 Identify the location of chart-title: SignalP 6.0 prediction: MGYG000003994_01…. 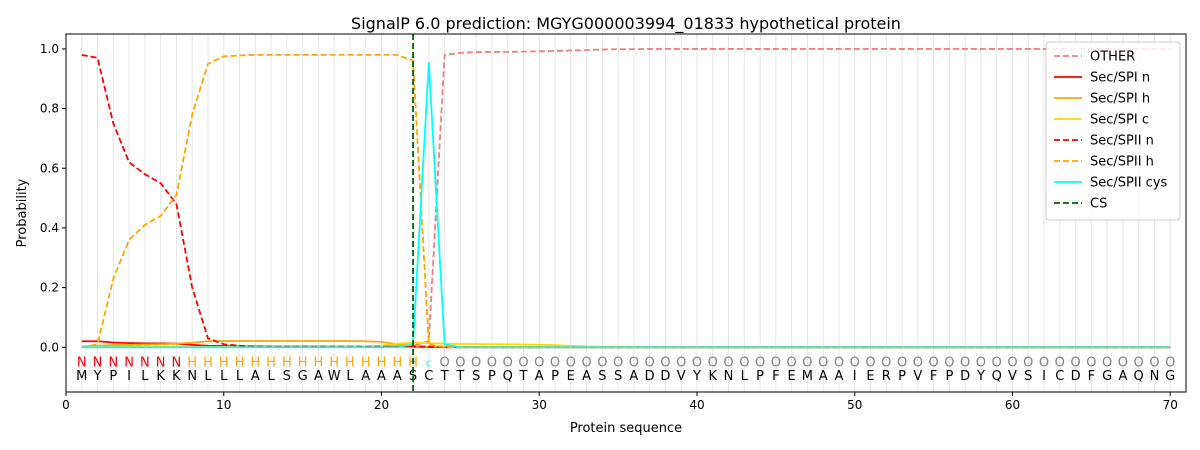
(626, 24).